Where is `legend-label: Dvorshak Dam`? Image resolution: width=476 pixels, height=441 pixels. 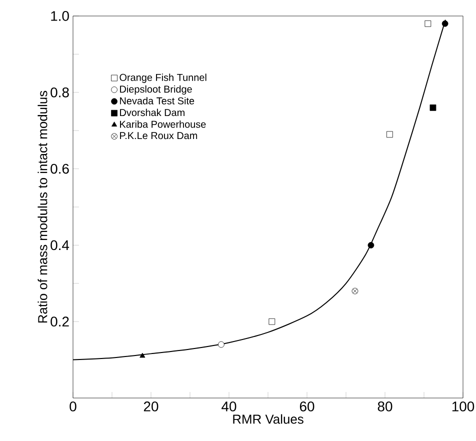
legend-label: Dvorshak Dam is located at coordinates (152, 112).